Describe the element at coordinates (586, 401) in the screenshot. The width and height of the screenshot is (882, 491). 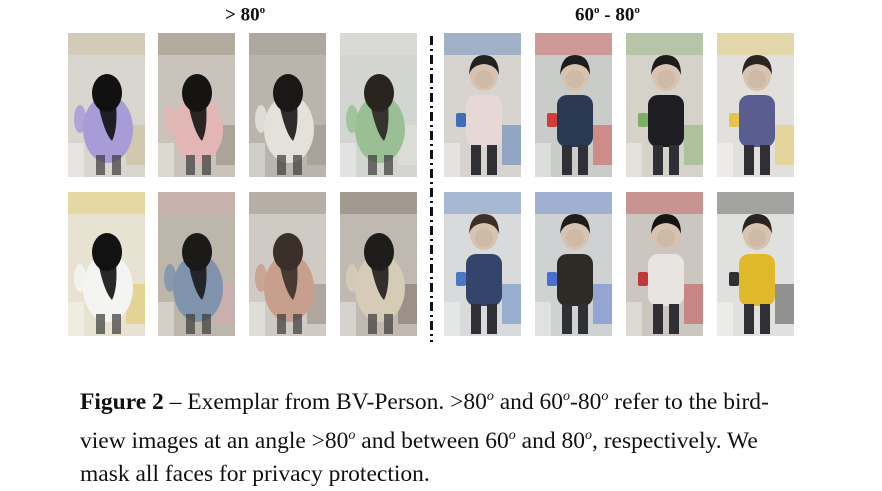
I see `caption-text: -80` at that location.